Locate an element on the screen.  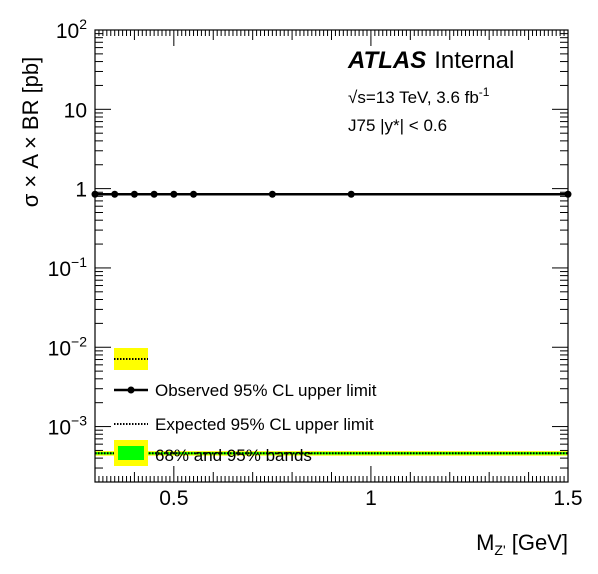
legend-observed-label: Observed 95% CL upper limit is located at coordinates (266, 390).